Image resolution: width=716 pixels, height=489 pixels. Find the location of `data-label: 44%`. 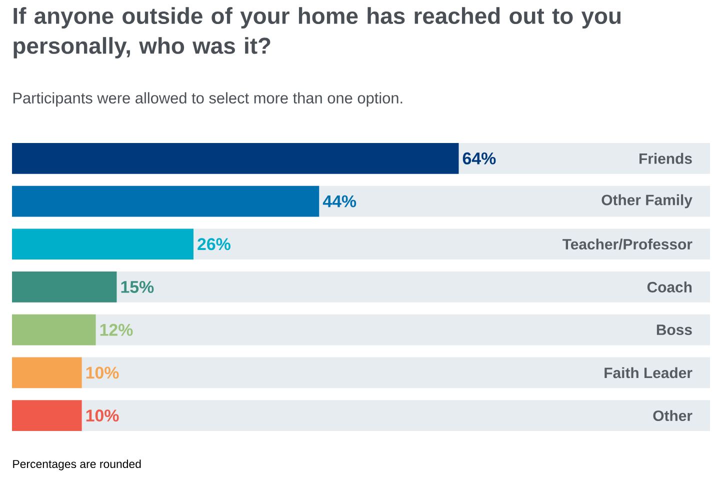

data-label: 44% is located at coordinates (339, 201).